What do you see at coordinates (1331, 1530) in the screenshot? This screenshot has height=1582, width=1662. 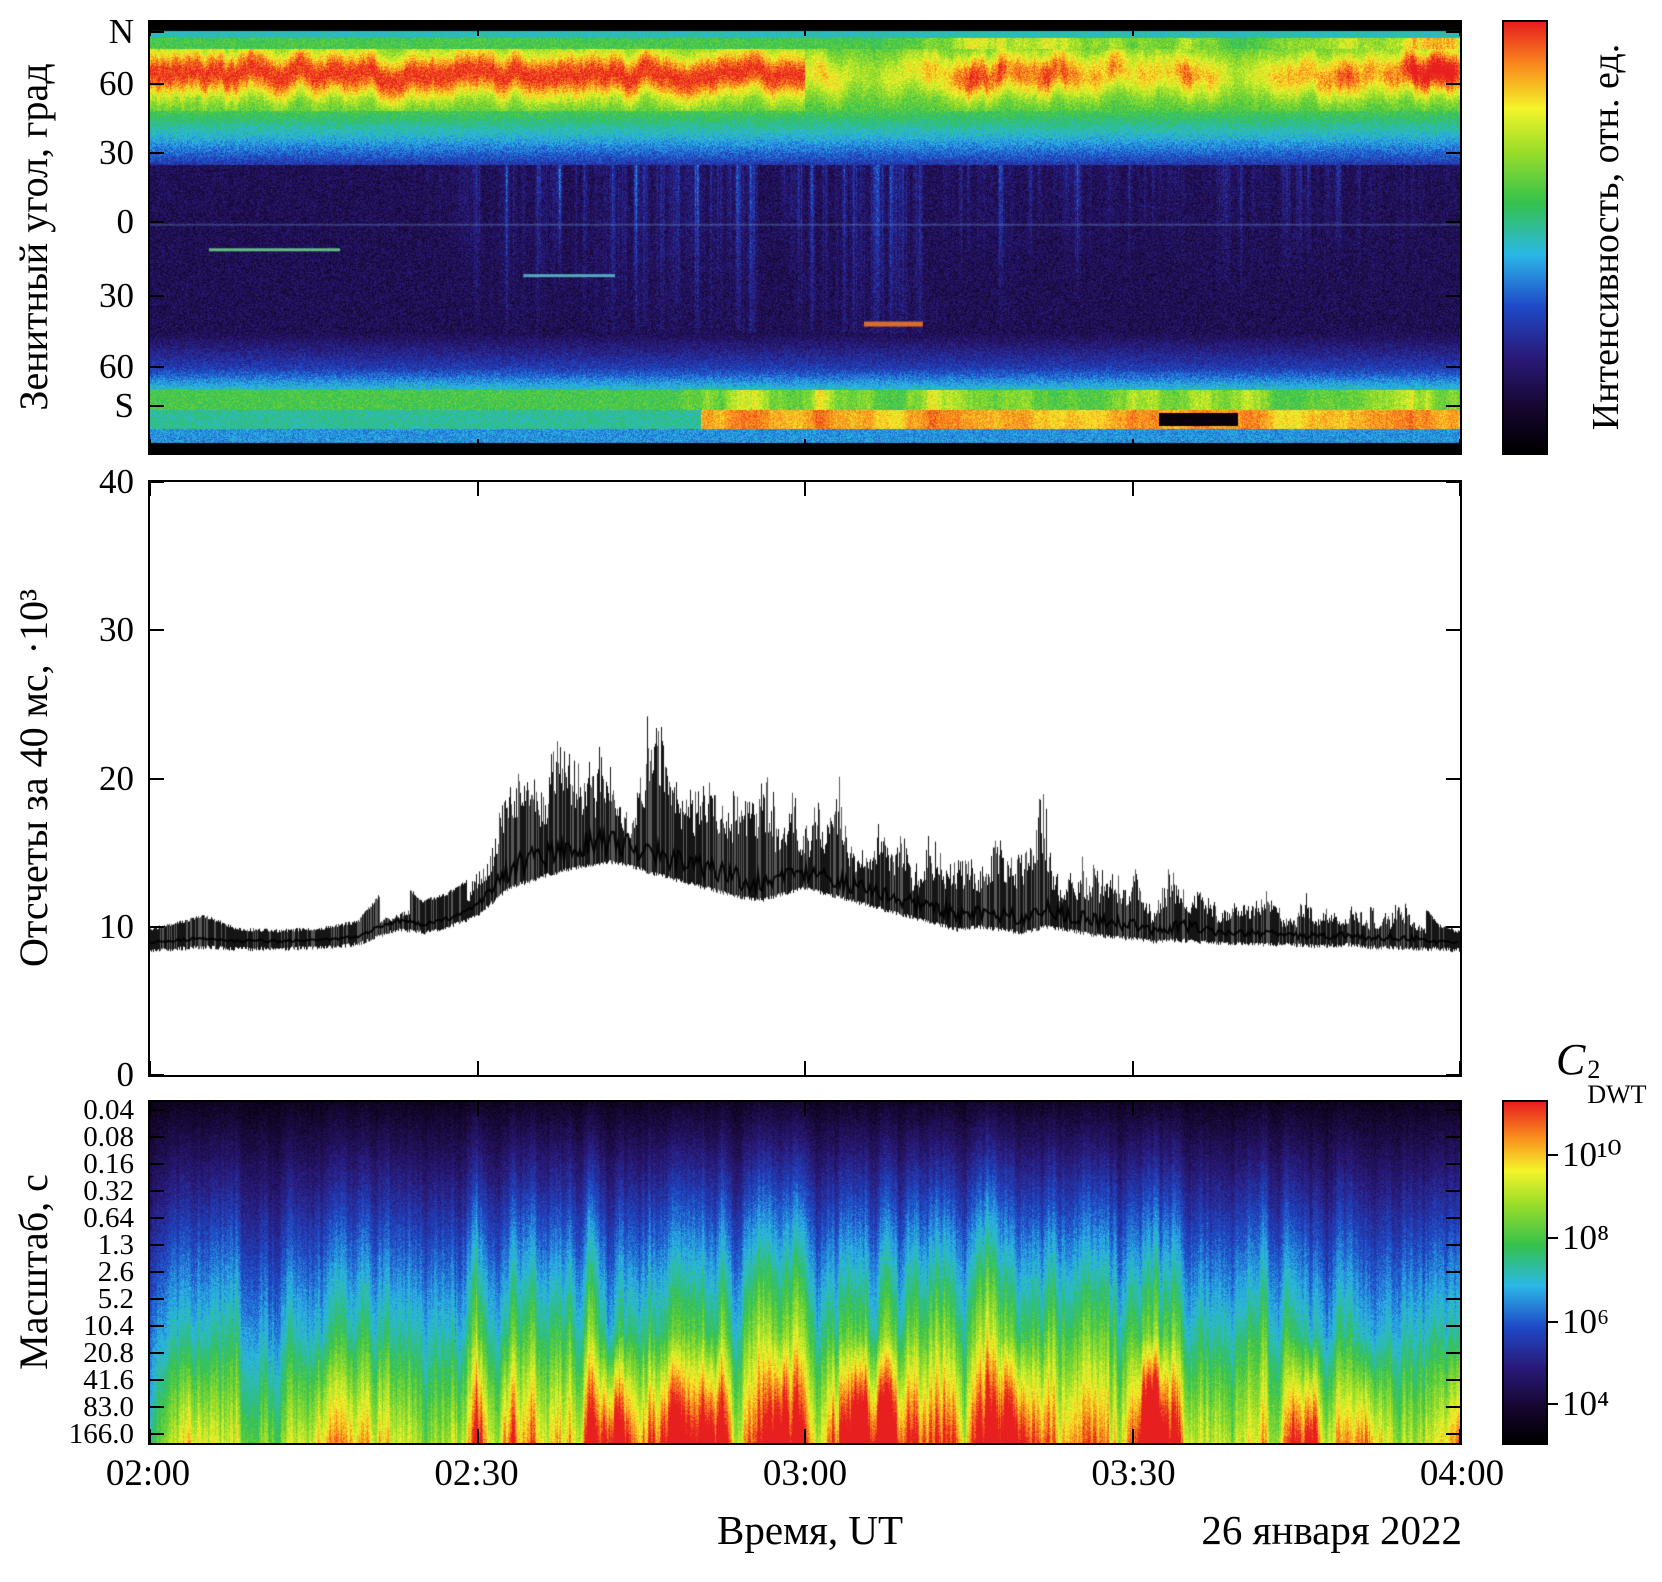 I see `date-label: 26 января 2022` at bounding box center [1331, 1530].